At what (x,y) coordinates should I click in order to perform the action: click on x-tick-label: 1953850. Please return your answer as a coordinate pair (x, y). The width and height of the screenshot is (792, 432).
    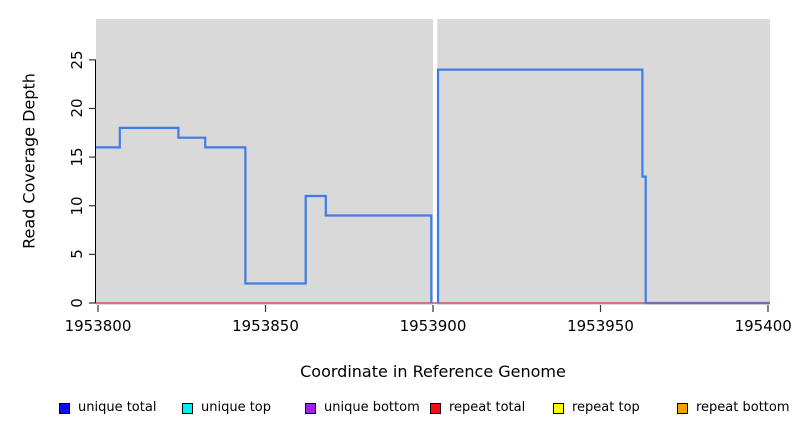
    Looking at the image, I should click on (265, 326).